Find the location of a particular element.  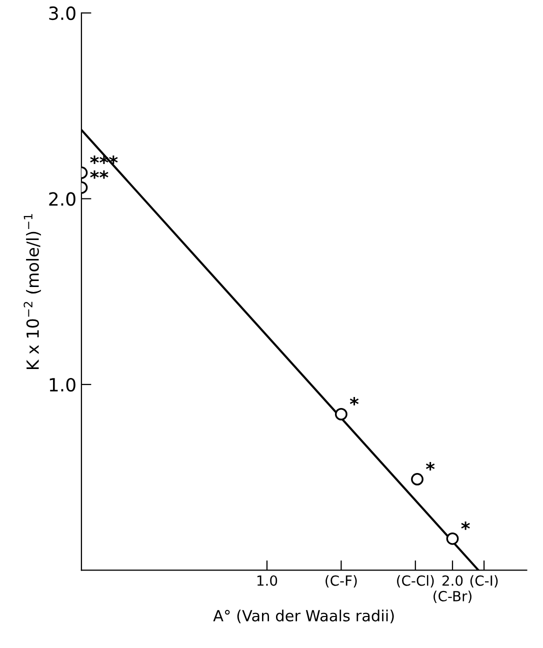

x-tick-label: (C-I) is located at coordinates (484, 581).